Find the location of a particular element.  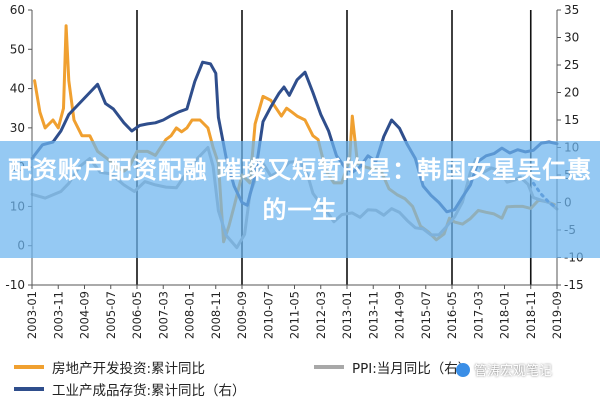

right-tick-label: 20 is located at coordinates (571, 93).